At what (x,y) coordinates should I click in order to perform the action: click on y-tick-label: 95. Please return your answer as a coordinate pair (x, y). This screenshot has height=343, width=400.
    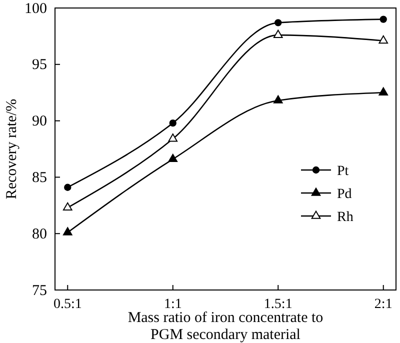
    Looking at the image, I should click on (39, 65).